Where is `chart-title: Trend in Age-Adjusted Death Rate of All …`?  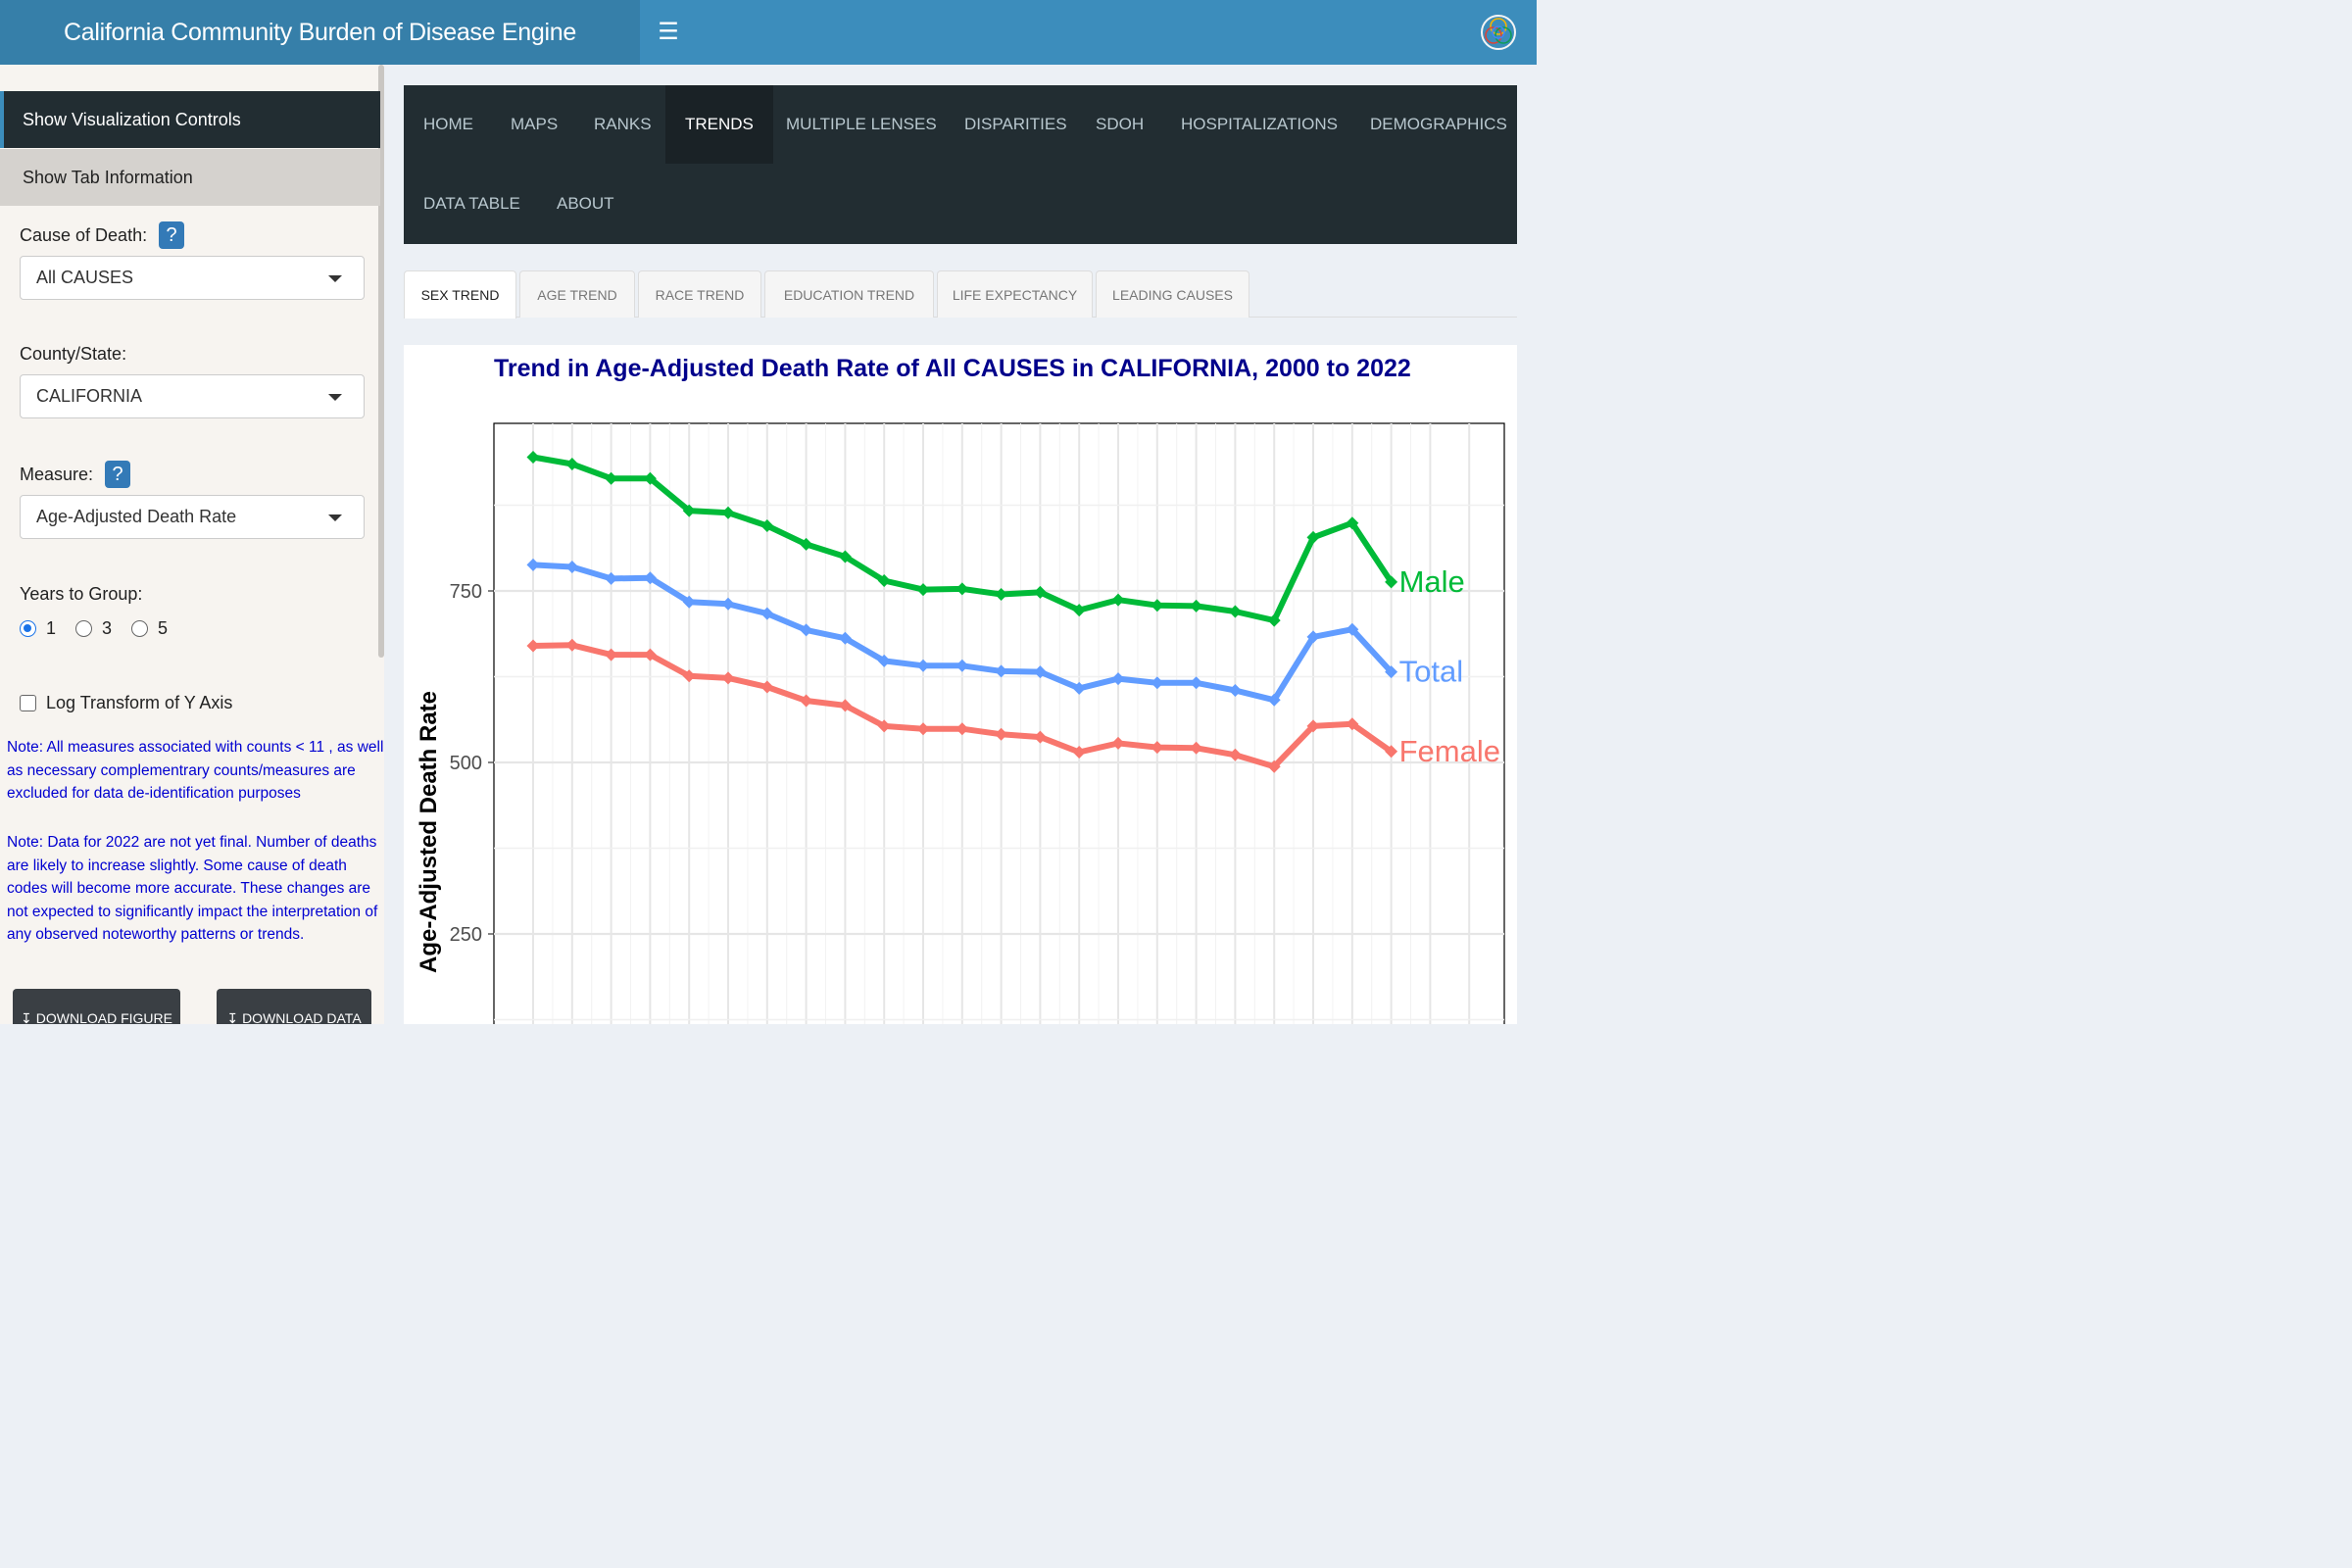
chart-title: Trend in Age-Adjusted Death Rate of All … is located at coordinates (952, 368).